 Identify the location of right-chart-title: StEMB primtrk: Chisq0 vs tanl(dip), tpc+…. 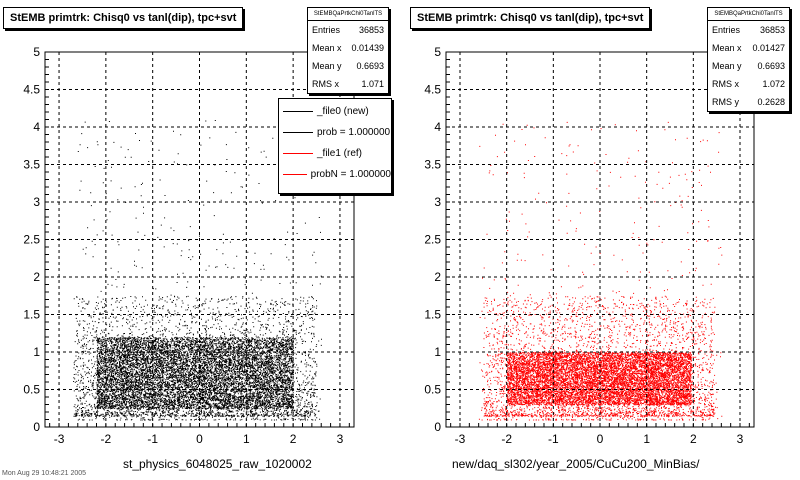
(530, 18).